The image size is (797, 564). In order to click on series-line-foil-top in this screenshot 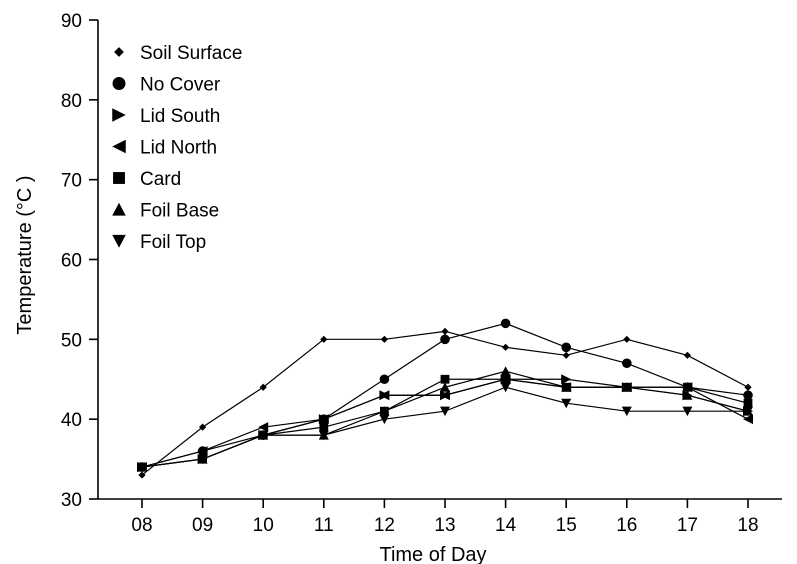, I will do `click(444, 427)`.